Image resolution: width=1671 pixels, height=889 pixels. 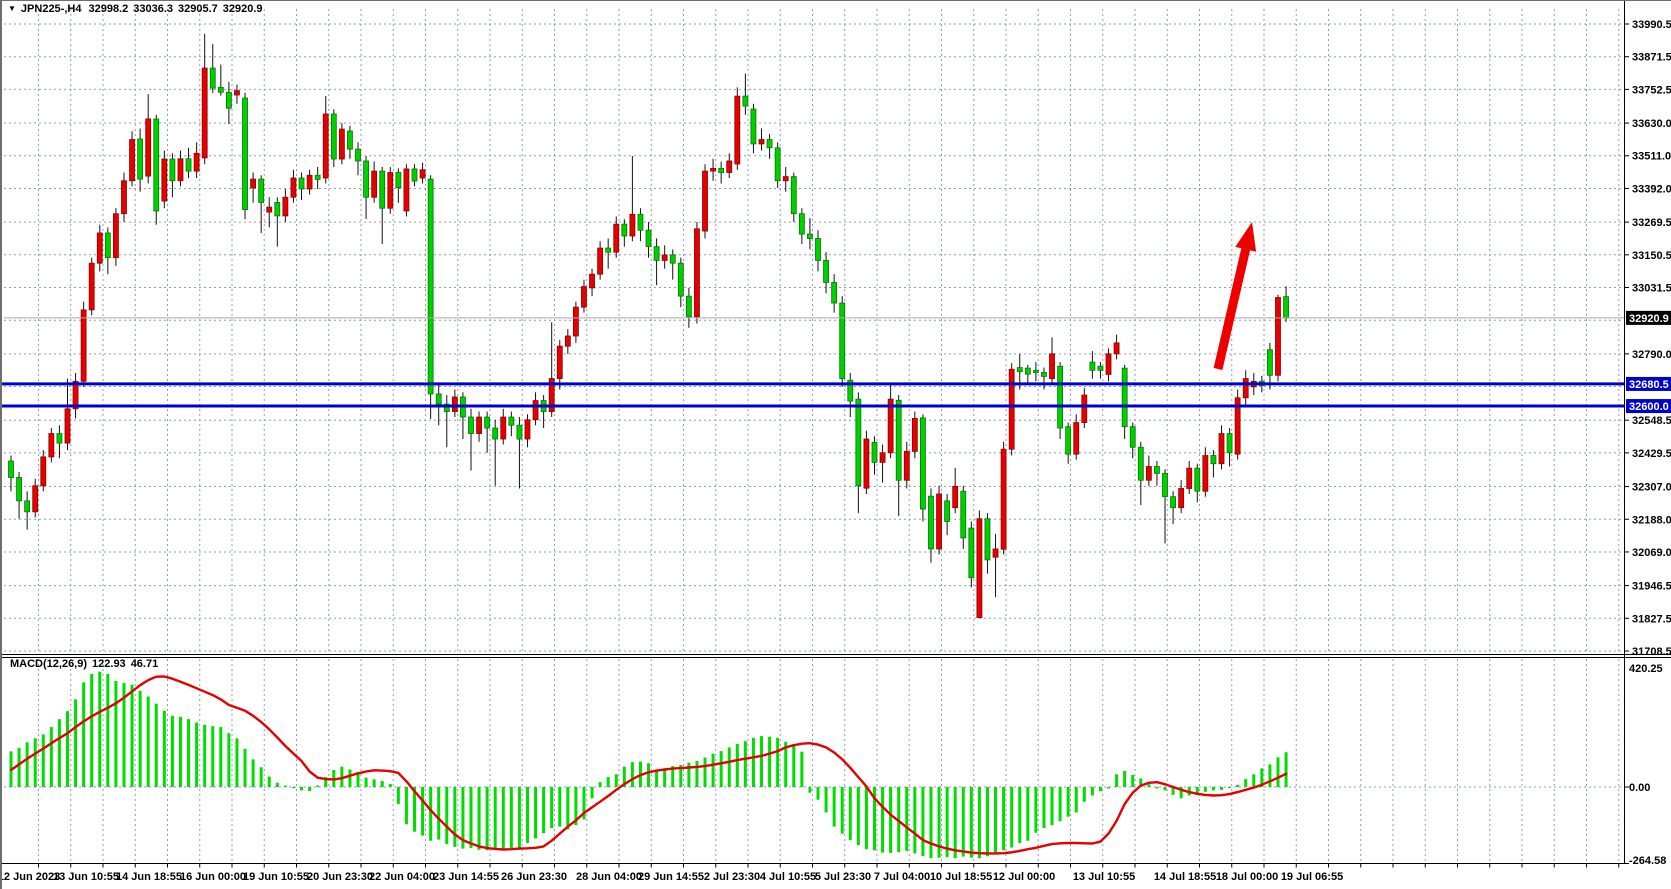 I want to click on price-axis-label: 33511.0, so click(x=1651, y=157).